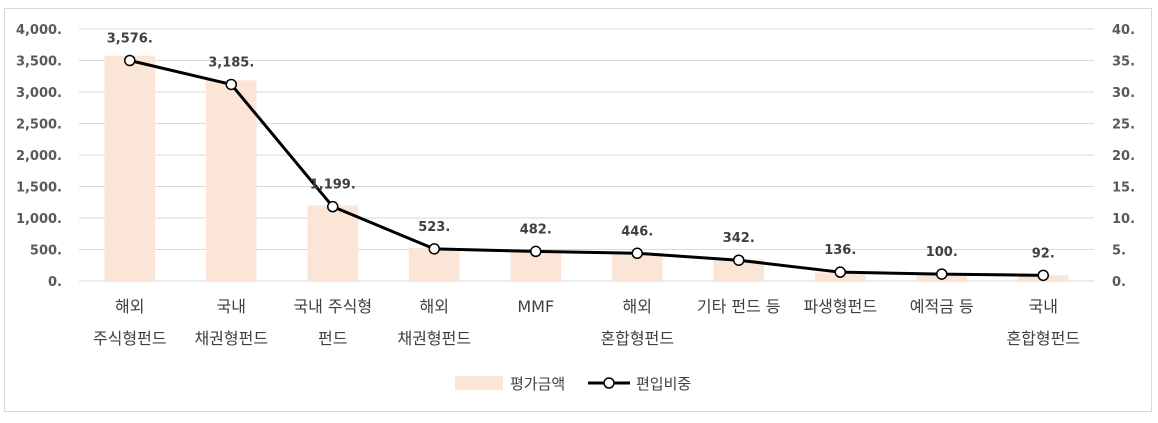 This screenshot has width=1158, height=423. I want to click on data-label: 3,185., so click(231, 62).